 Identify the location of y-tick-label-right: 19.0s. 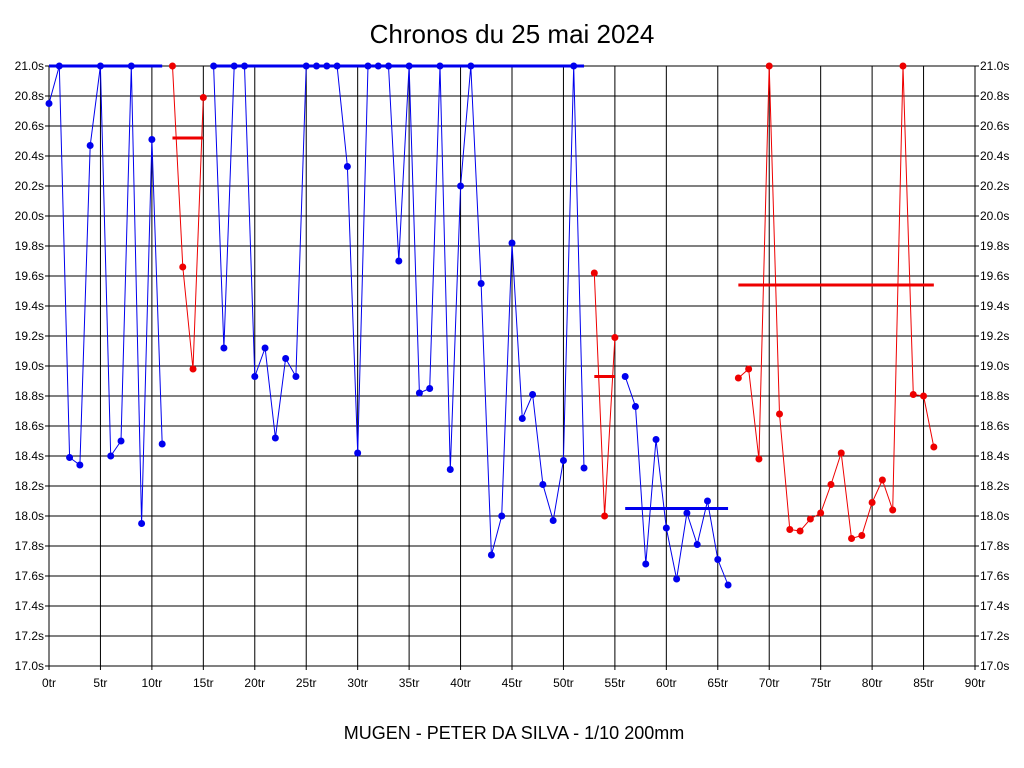
(994, 366).